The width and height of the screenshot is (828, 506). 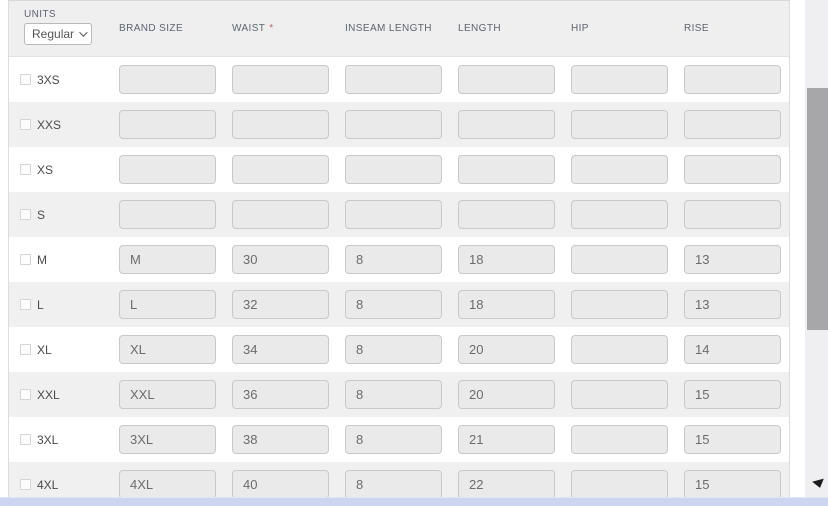 What do you see at coordinates (58, 34) in the screenshot?
I see `units-select: Regular` at bounding box center [58, 34].